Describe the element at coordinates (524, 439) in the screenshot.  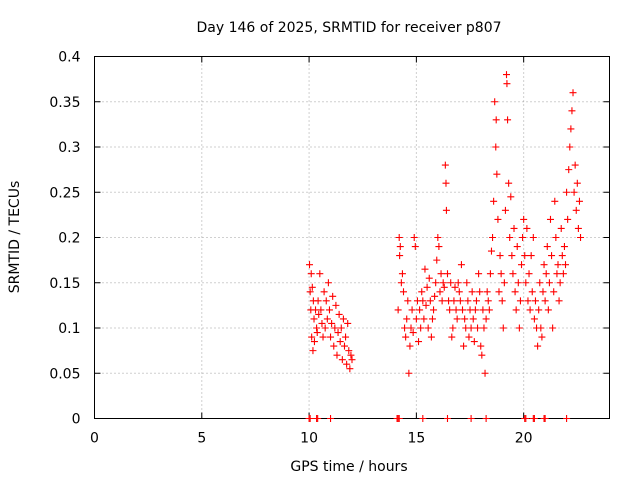
I see `x-tick-label: 20` at that location.